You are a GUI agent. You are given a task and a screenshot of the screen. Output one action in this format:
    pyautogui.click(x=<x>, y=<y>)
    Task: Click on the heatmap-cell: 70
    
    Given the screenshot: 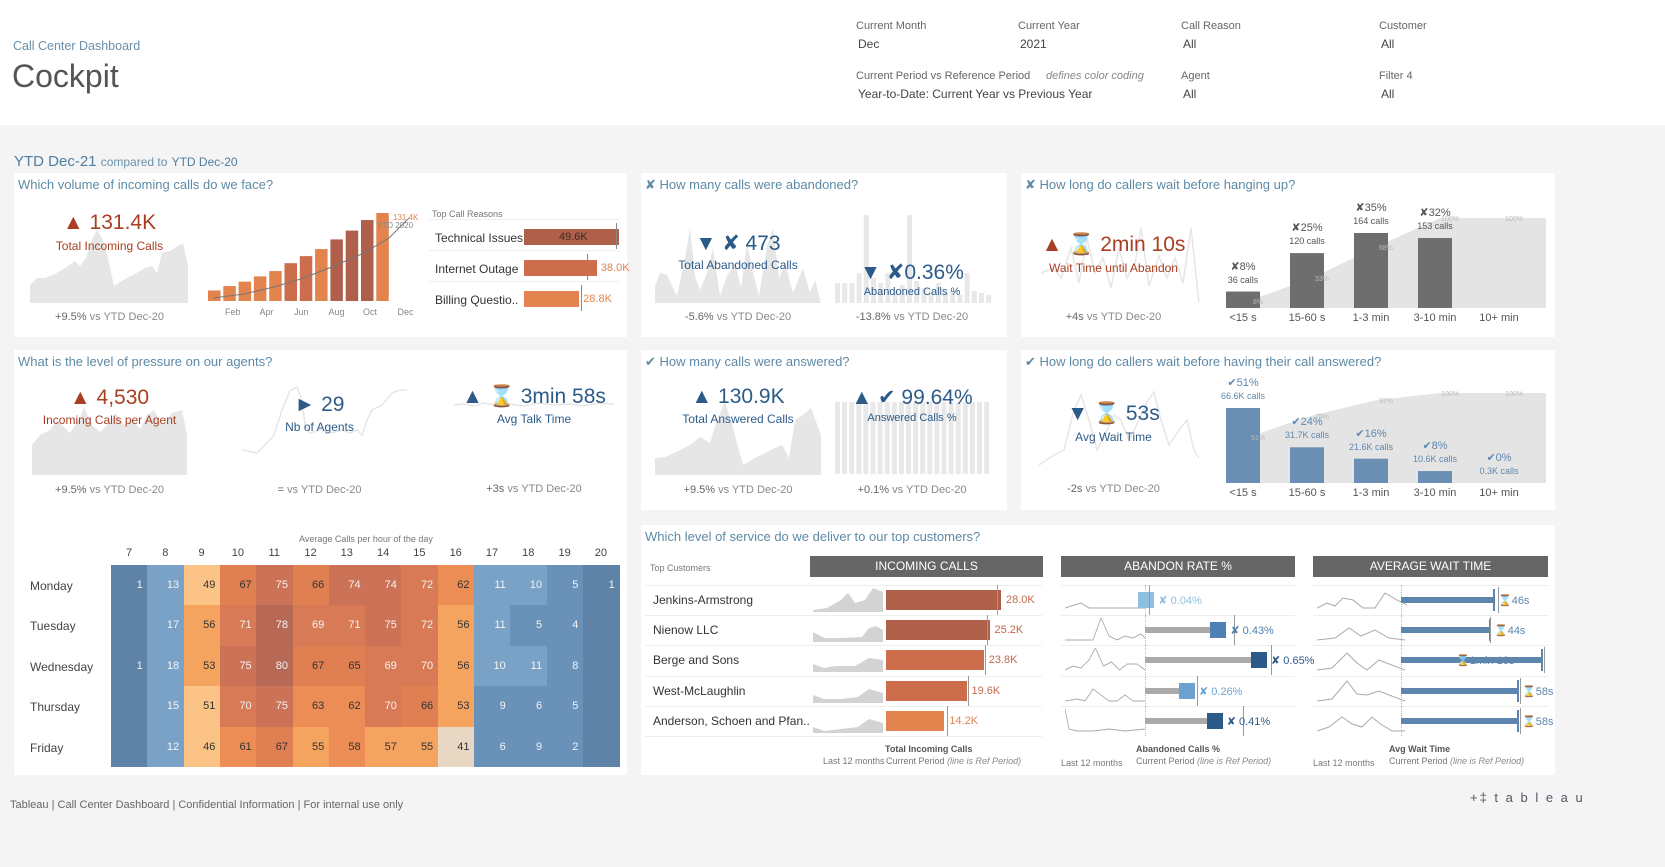 What is the action you would take?
    pyautogui.click(x=383, y=707)
    